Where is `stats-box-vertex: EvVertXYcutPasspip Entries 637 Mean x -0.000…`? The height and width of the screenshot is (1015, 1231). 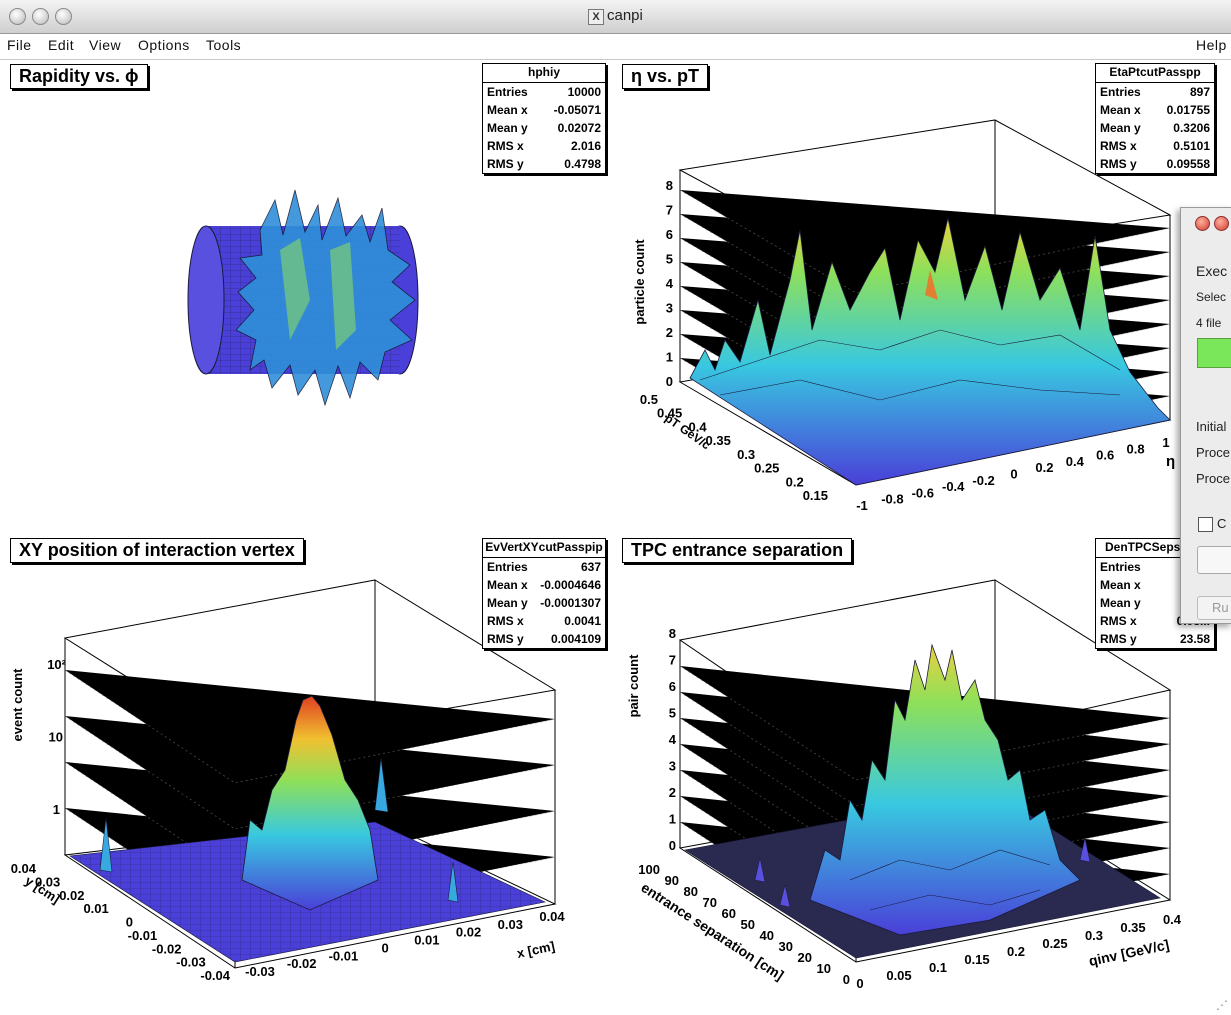 stats-box-vertex: EvVertXYcutPasspip Entries 637 Mean x -0.000… is located at coordinates (544, 593).